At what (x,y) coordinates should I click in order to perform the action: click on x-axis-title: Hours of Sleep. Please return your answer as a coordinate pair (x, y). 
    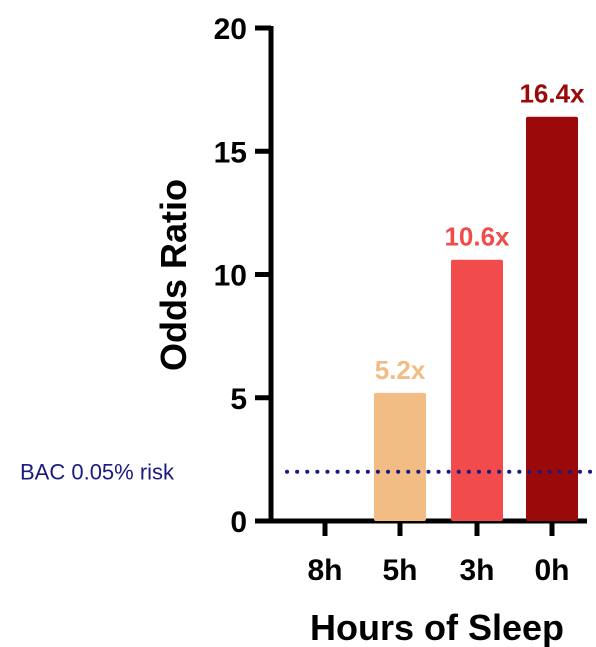
    Looking at the image, I should click on (437, 627).